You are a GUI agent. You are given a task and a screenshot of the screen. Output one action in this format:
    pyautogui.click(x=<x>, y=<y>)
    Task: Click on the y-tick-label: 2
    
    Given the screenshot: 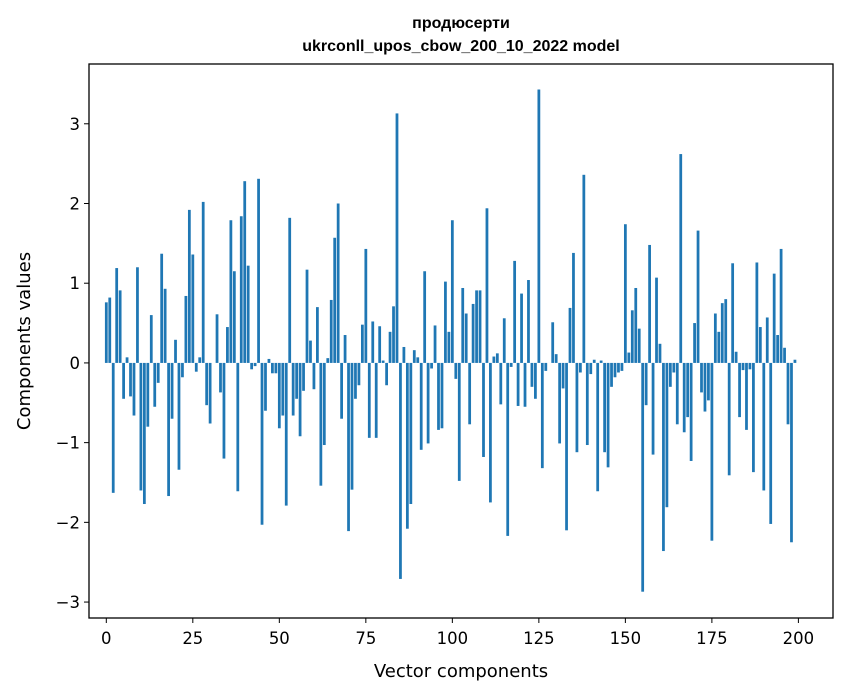 What is the action you would take?
    pyautogui.click(x=75, y=203)
    